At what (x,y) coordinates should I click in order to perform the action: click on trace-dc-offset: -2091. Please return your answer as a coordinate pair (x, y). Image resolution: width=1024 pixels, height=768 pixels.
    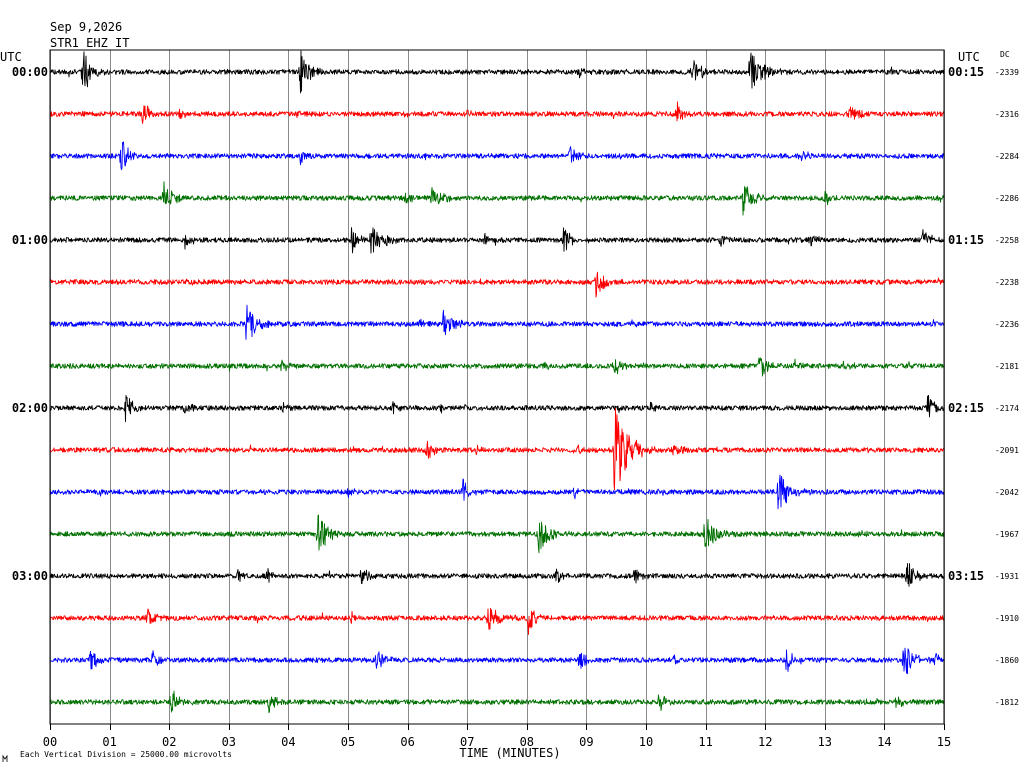
    Looking at the image, I should click on (1007, 450).